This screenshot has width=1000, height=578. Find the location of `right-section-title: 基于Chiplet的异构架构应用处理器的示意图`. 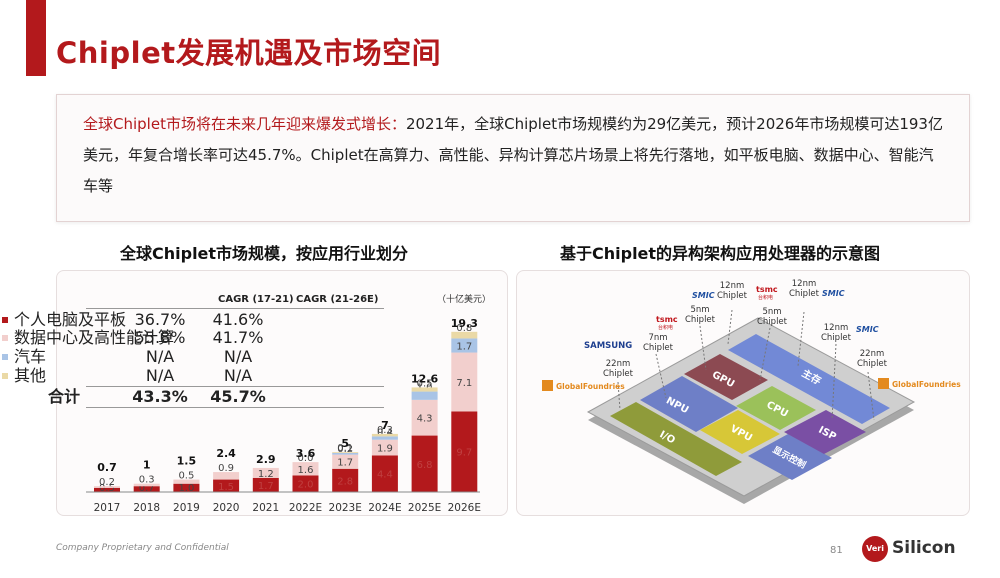

right-section-title: 基于Chiplet的异构架构应用处理器的示意图 is located at coordinates (720, 253).